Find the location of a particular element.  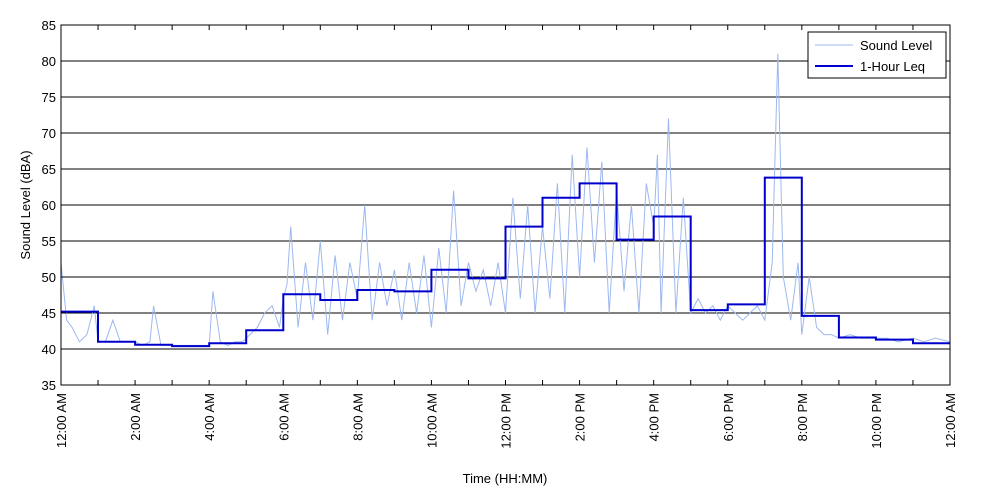

y-tick-label: 40 is located at coordinates (49, 349).